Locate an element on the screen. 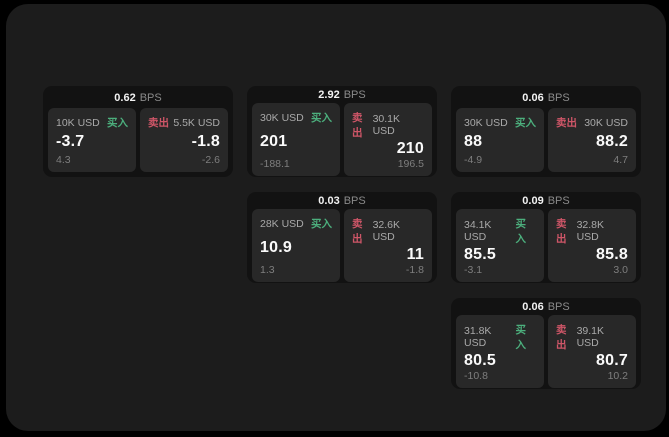  buy-change: -188.1 is located at coordinates (275, 164).